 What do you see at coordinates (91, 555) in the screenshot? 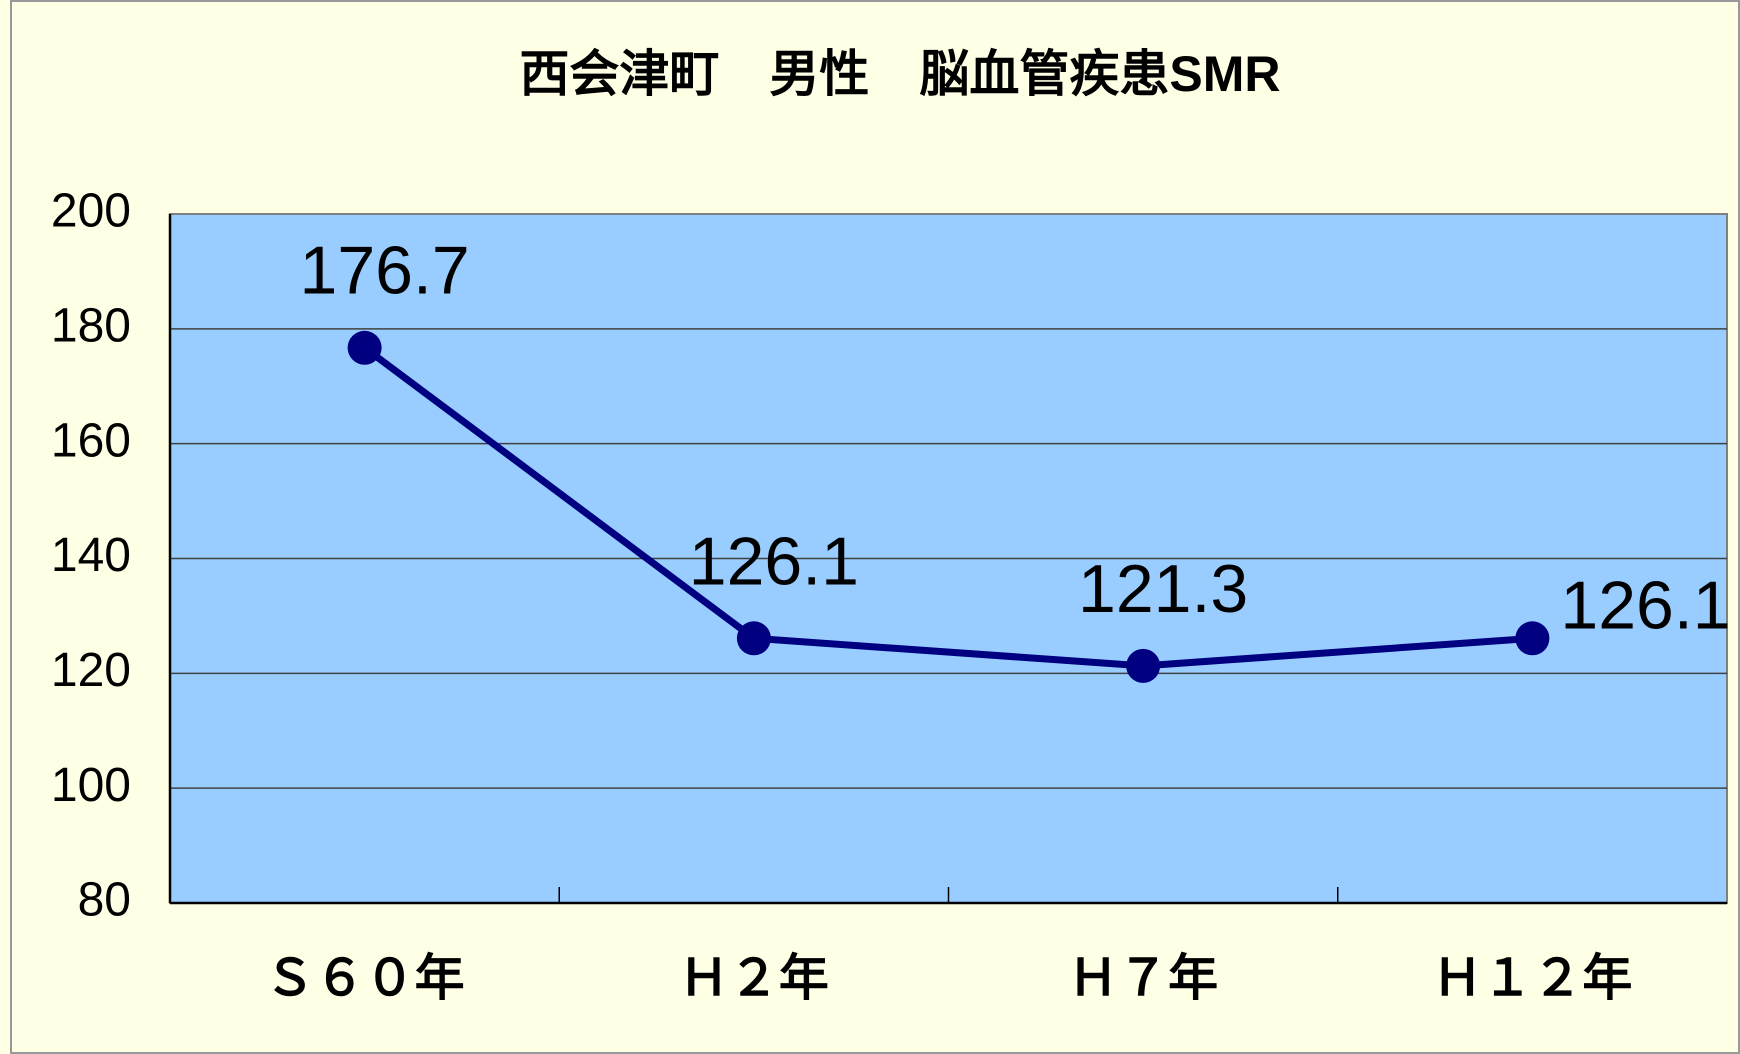
I see `y-tick-label: 140` at bounding box center [91, 555].